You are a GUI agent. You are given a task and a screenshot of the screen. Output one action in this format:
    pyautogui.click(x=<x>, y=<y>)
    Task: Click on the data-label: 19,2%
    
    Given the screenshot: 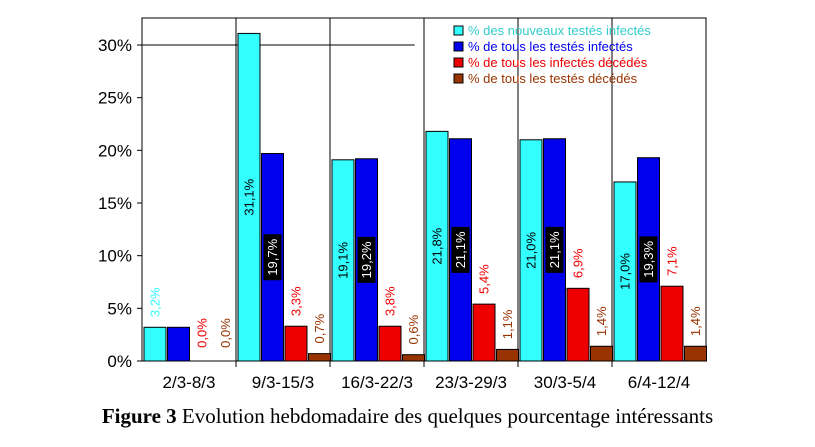 What is the action you would take?
    pyautogui.click(x=366, y=259)
    